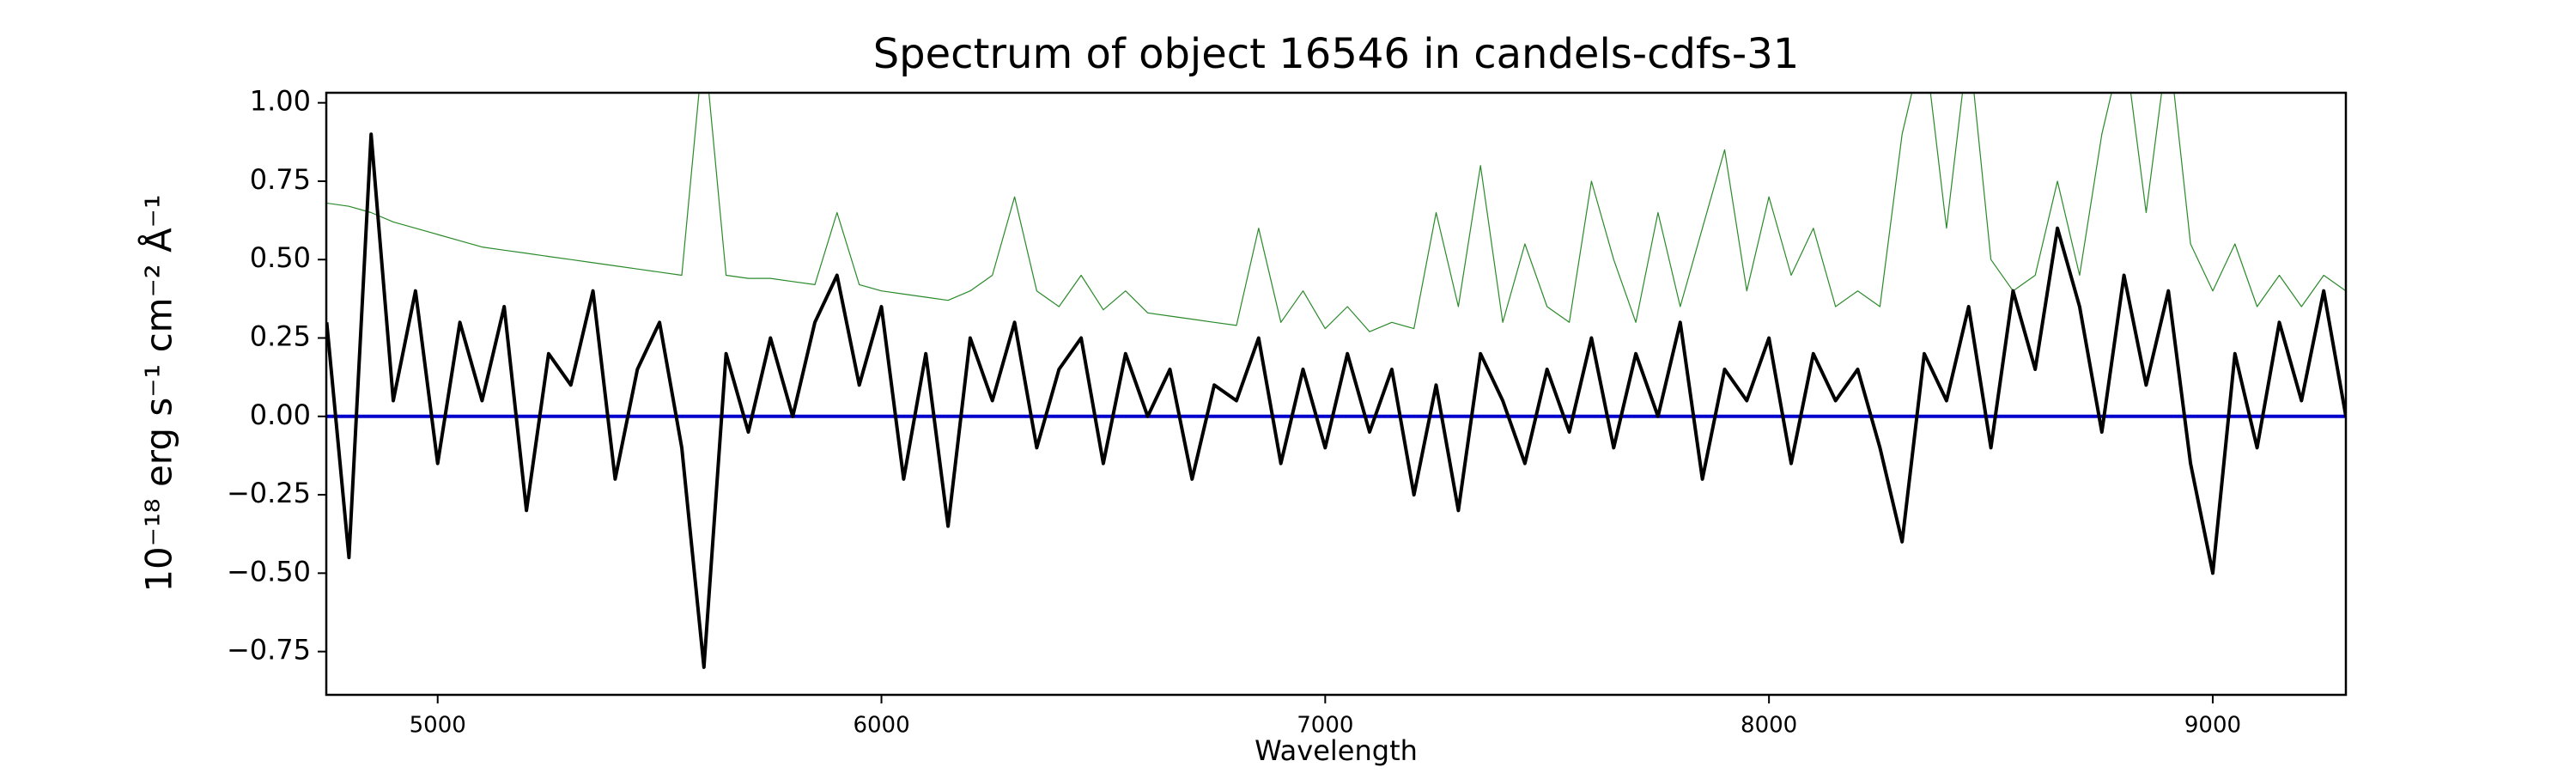  What do you see at coordinates (1336, 750) in the screenshot?
I see `x-axis-label: Wavelength` at bounding box center [1336, 750].